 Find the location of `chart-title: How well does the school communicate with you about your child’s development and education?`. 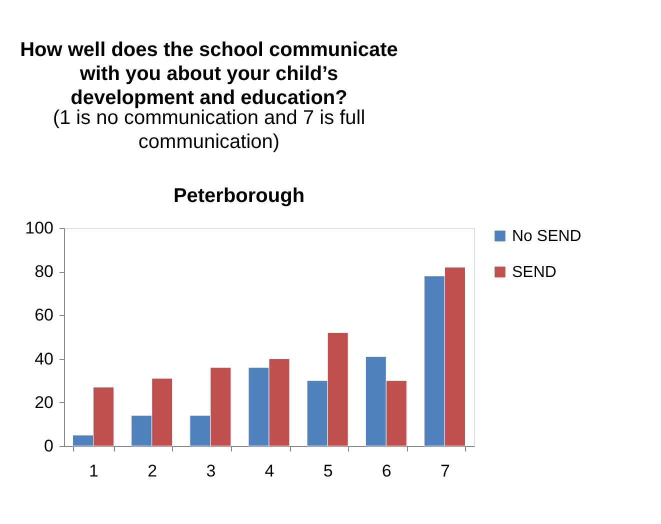

chart-title: How well does the school communicate with you about your child’s development and education? is located at coordinates (209, 74).